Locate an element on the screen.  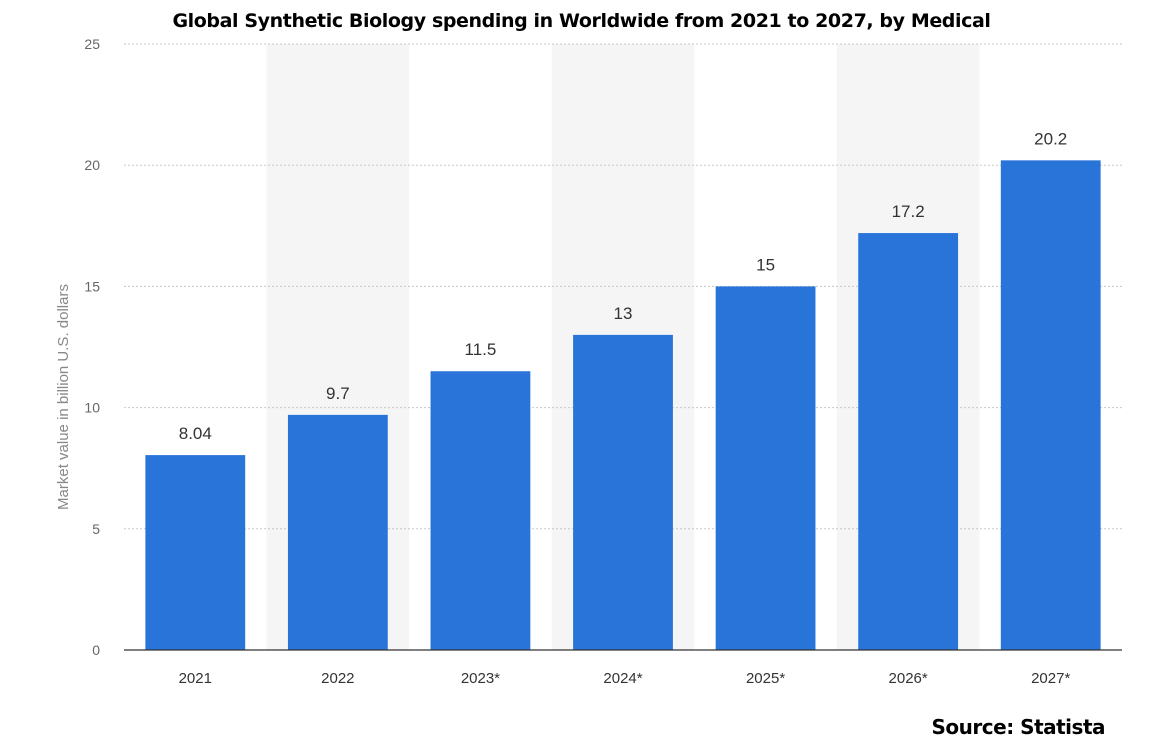
data-label: 11.5 is located at coordinates (481, 349).